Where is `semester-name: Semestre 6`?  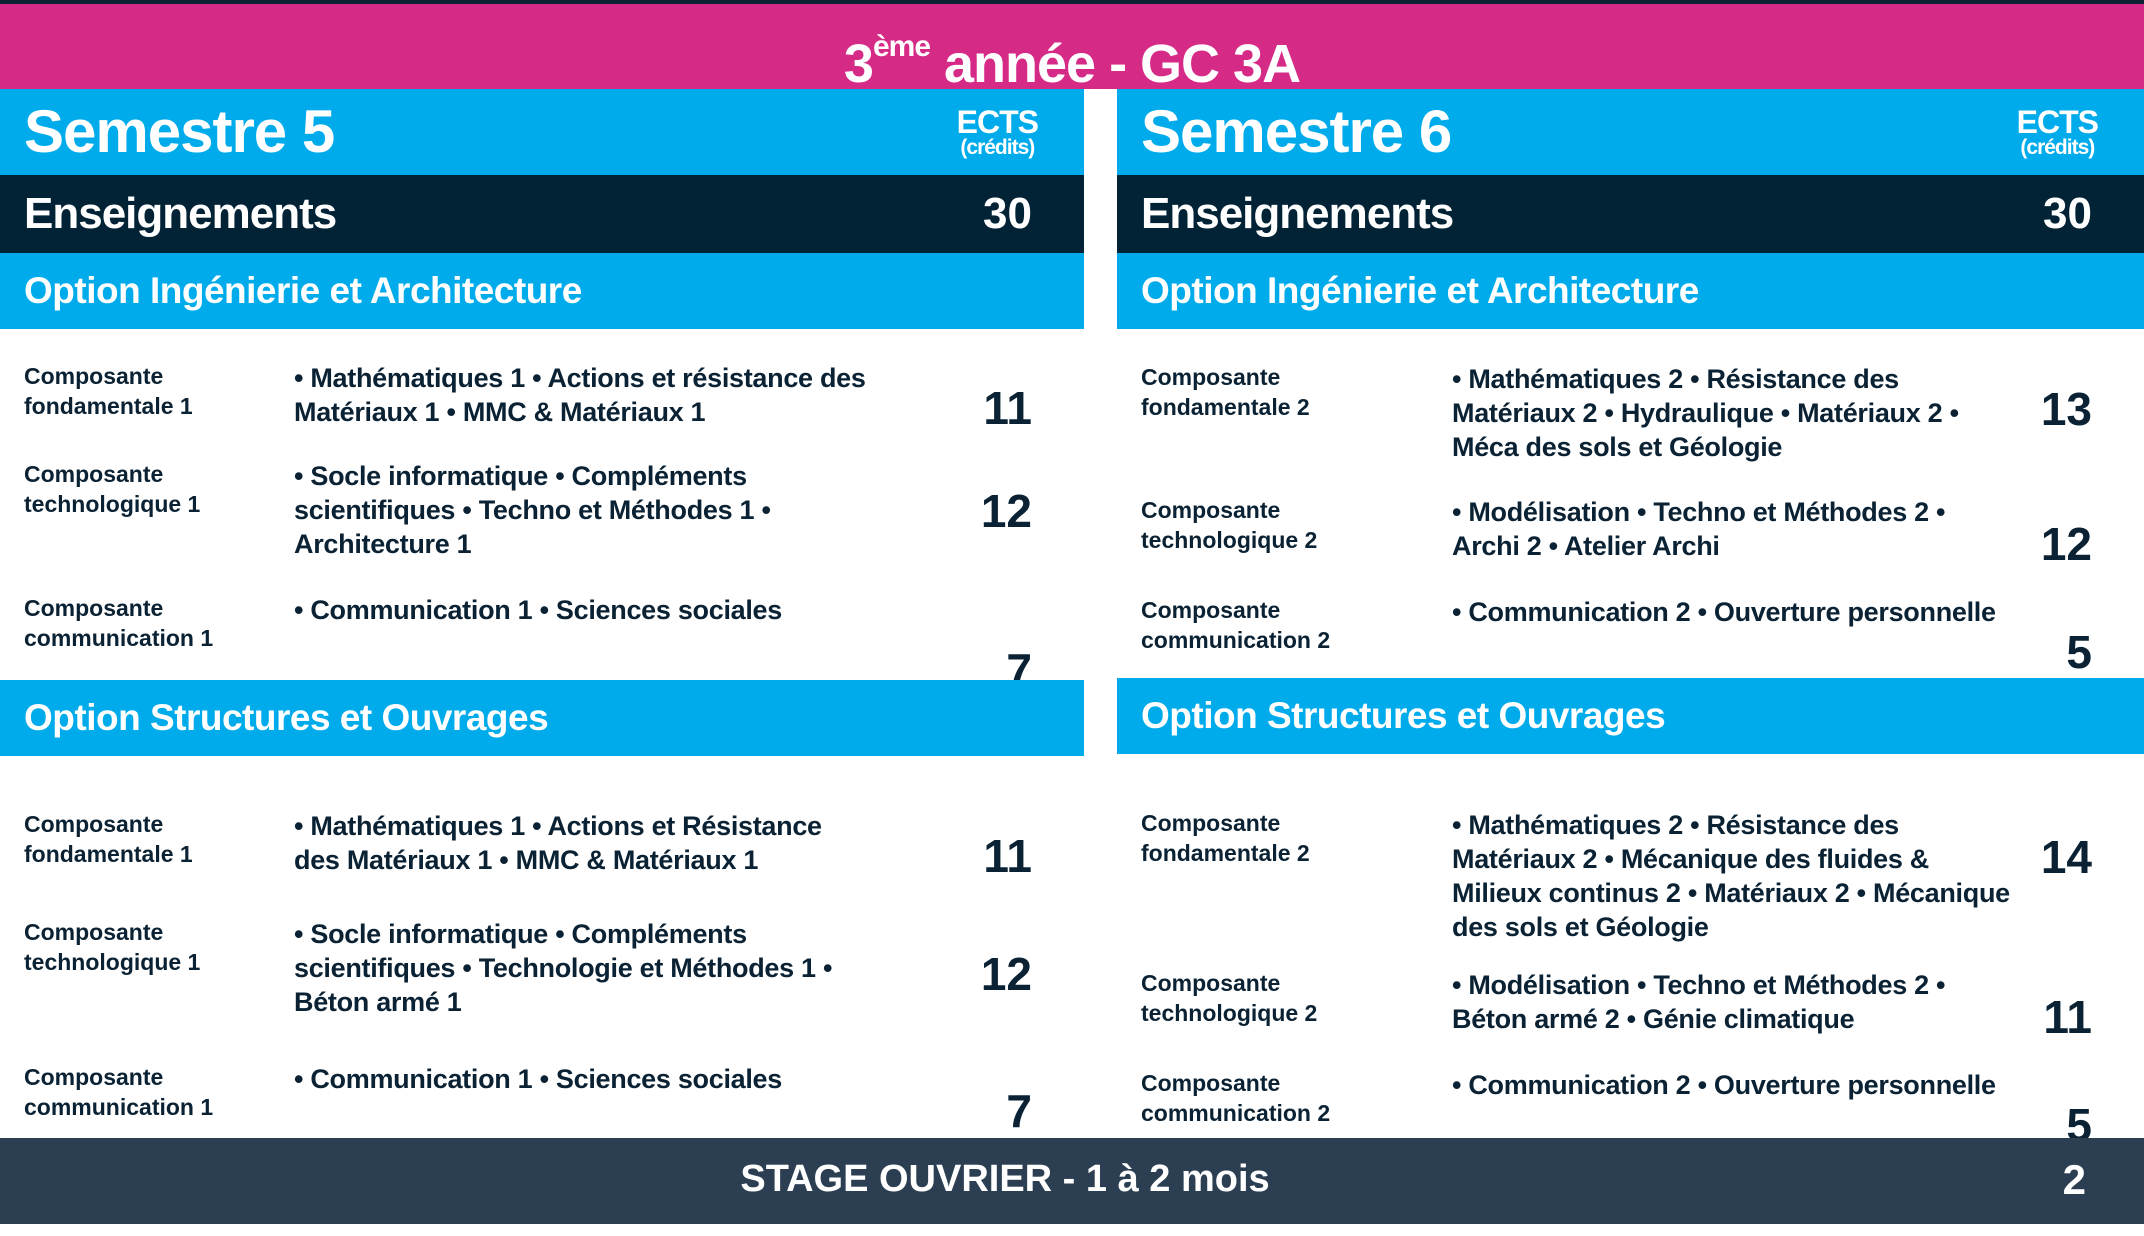
semester-name: Semestre 6 is located at coordinates (1296, 131).